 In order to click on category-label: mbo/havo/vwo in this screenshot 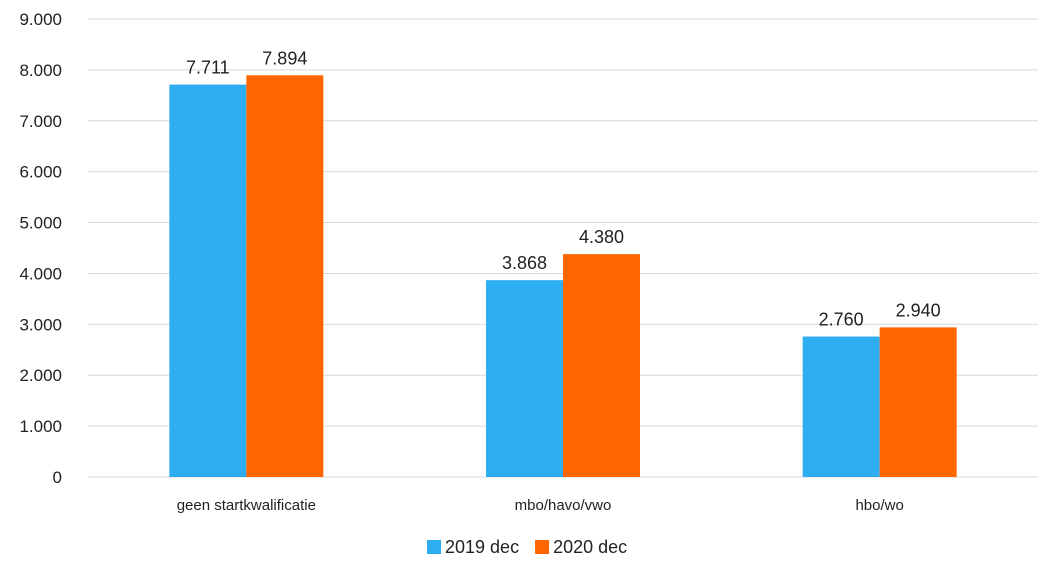, I will do `click(563, 505)`.